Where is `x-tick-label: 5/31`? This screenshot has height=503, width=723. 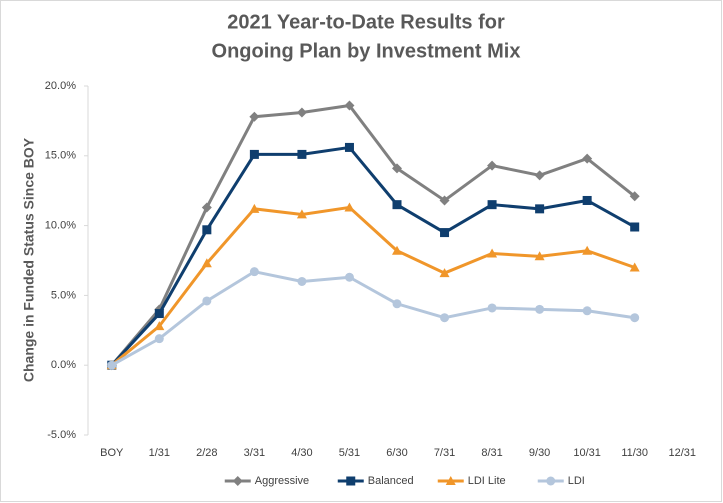
x-tick-label: 5/31 is located at coordinates (349, 453).